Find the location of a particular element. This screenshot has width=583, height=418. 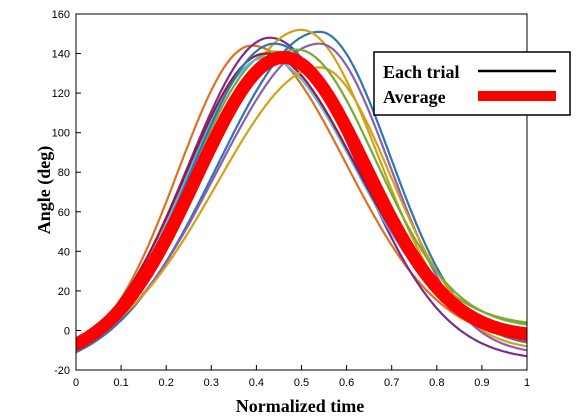

y-tick-label: 0 is located at coordinates (67, 331).